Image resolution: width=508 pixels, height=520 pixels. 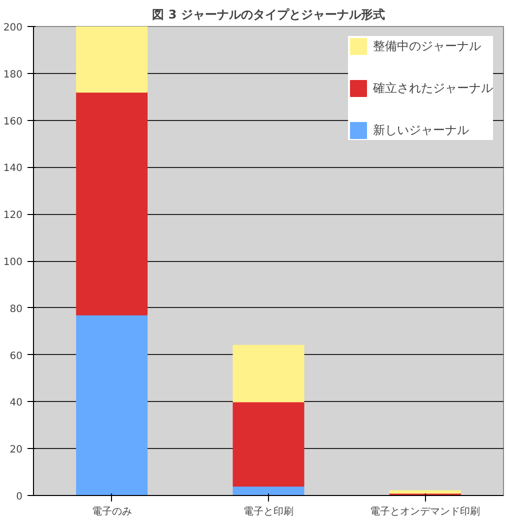 I want to click on y-tick-label: 180, so click(x=13, y=74).